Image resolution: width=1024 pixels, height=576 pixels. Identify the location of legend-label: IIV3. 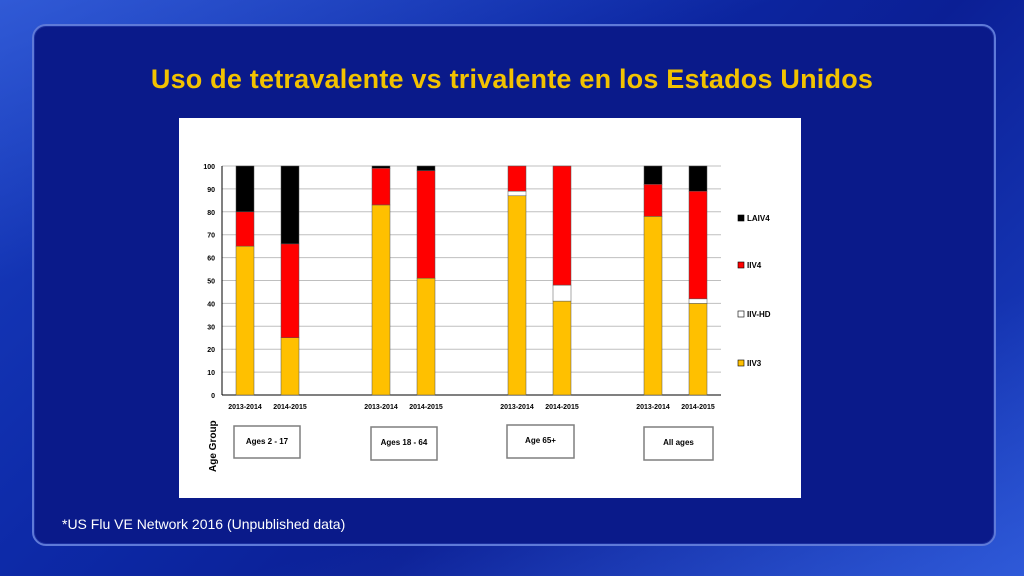
(754, 363).